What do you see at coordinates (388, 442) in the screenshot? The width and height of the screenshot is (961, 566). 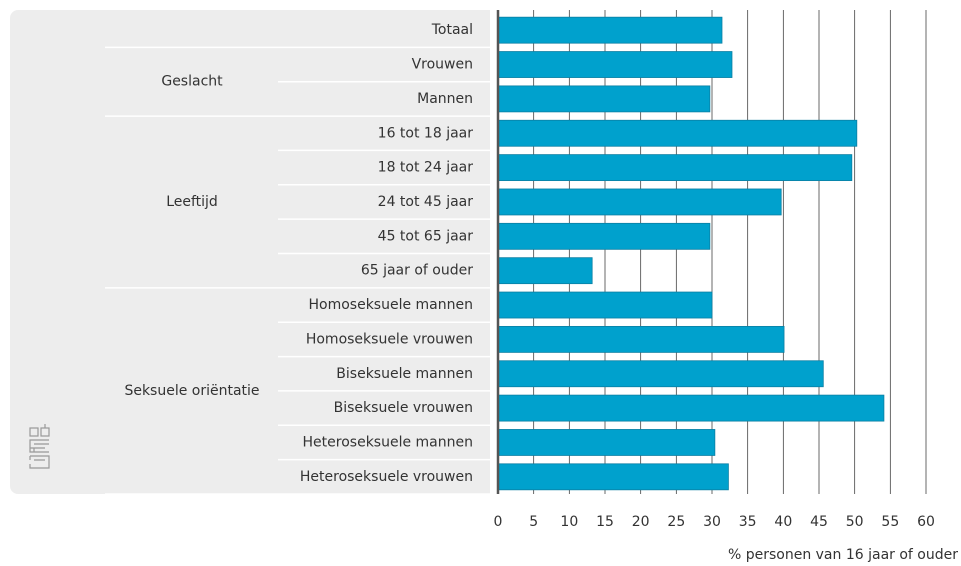 I see `category-label: Heteroseksuele mannen` at bounding box center [388, 442].